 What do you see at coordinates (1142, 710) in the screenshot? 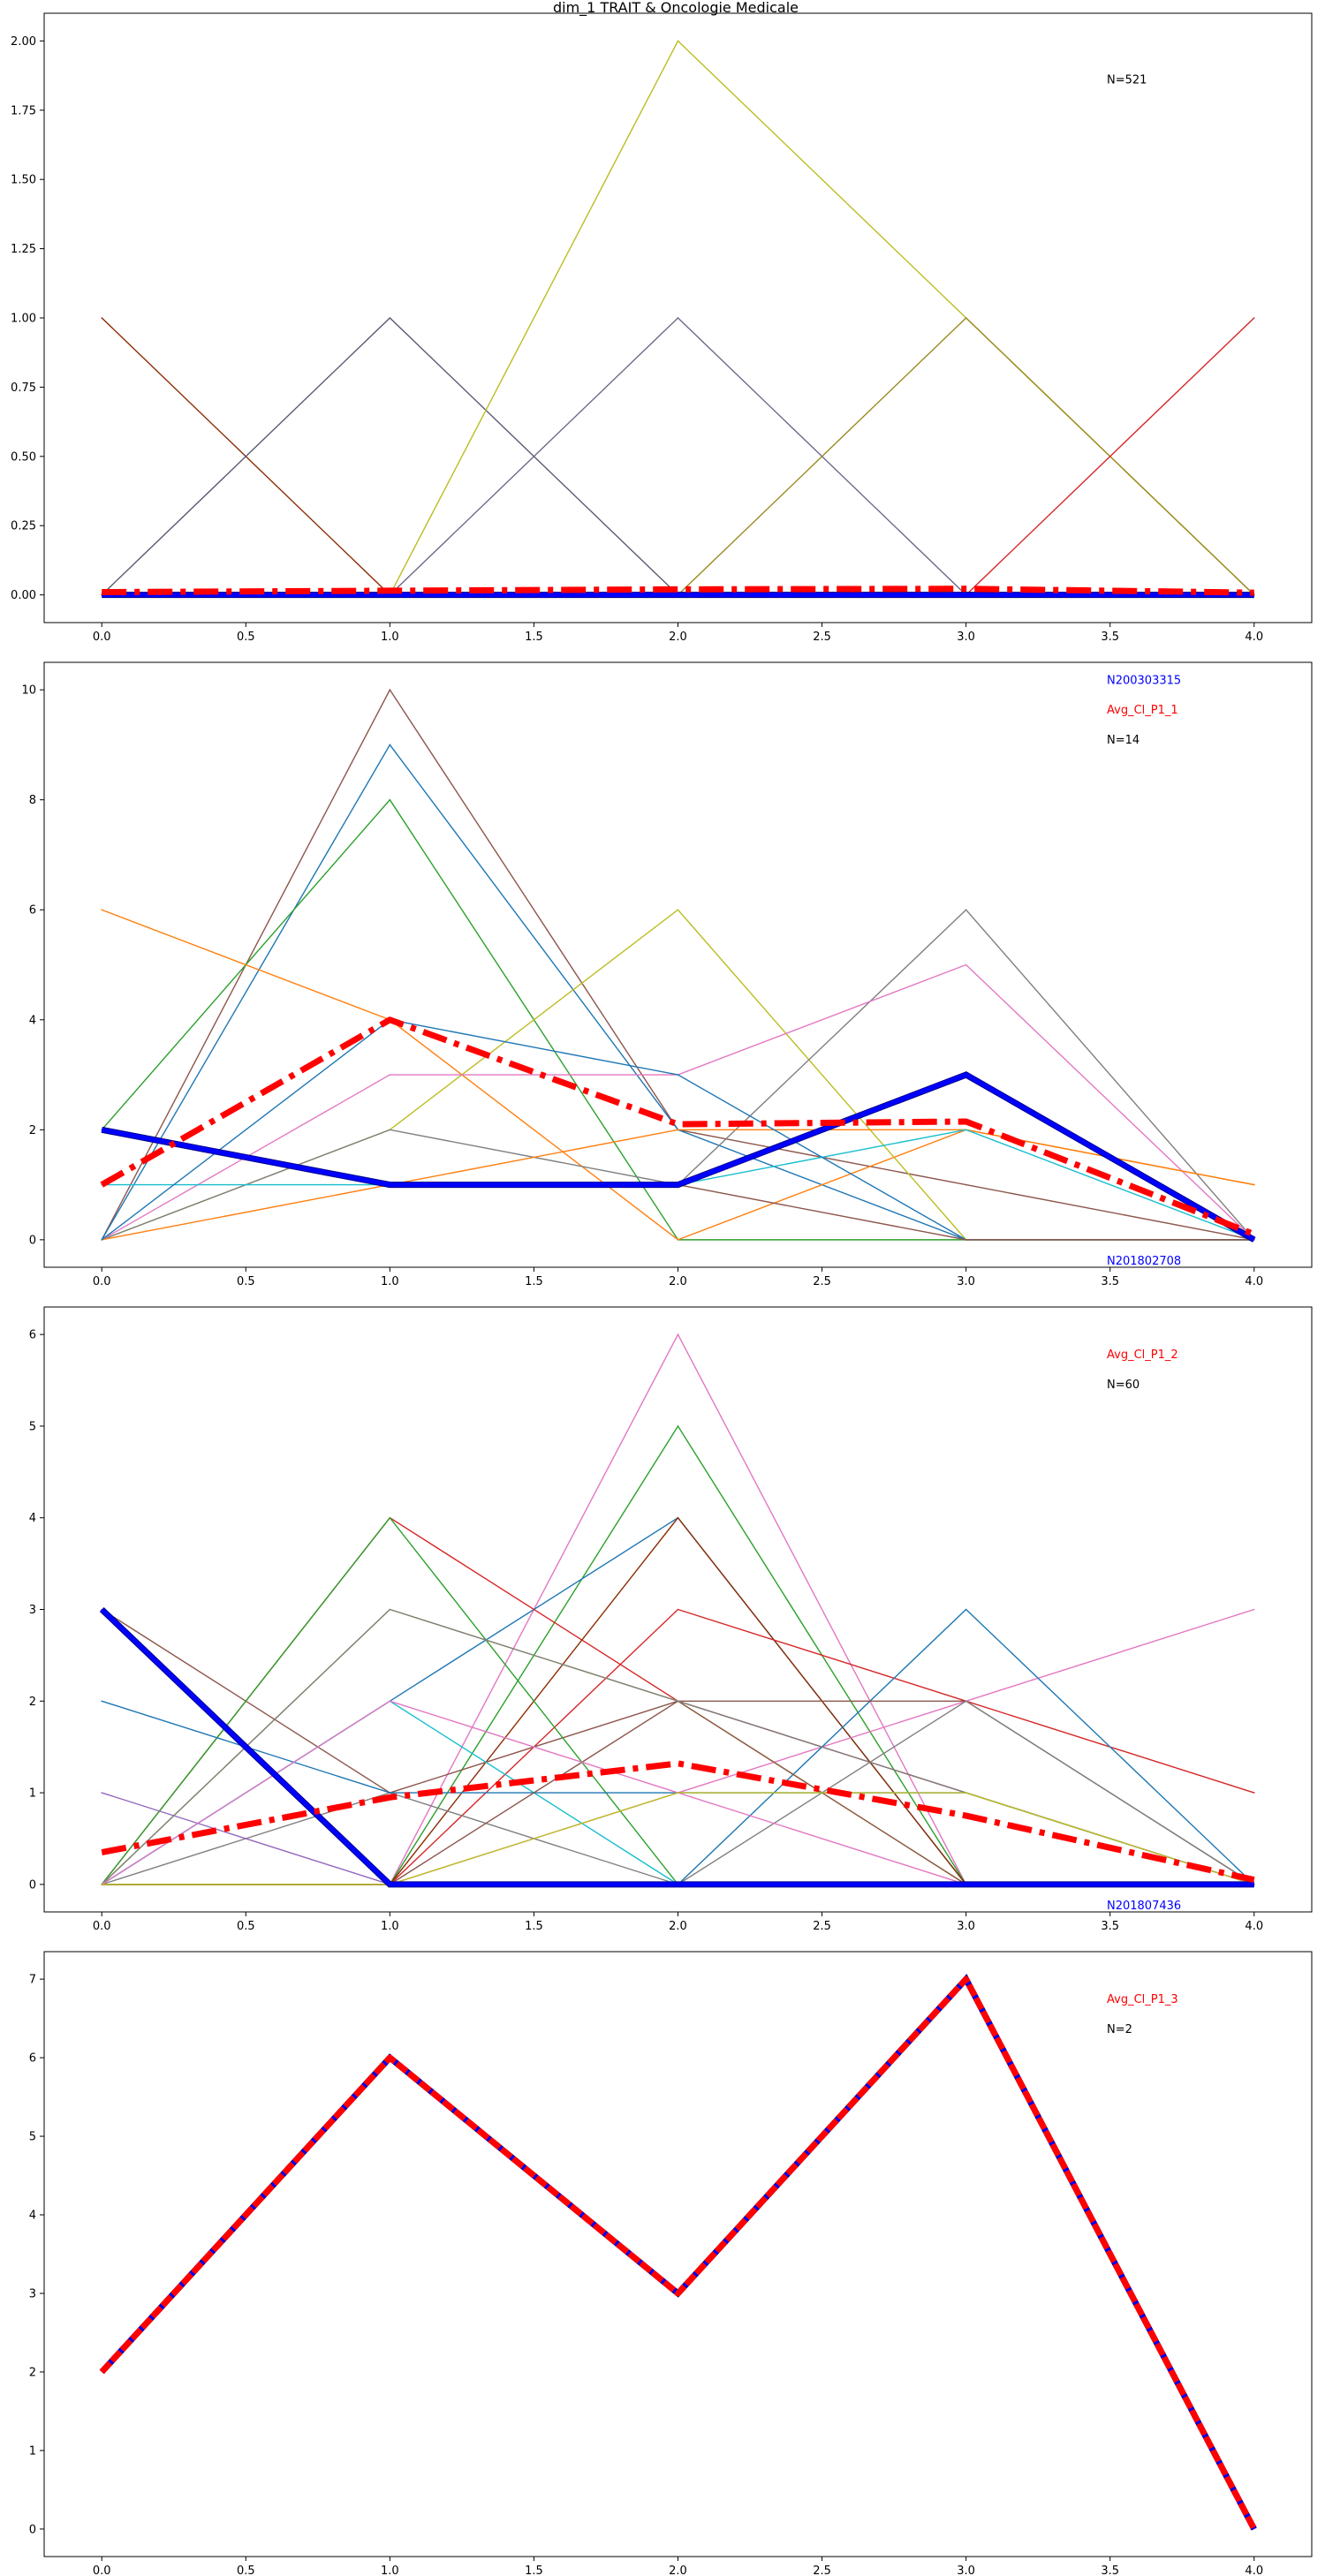
I see `cluster-average-label: Avg_Cl_P1_1` at bounding box center [1142, 710].